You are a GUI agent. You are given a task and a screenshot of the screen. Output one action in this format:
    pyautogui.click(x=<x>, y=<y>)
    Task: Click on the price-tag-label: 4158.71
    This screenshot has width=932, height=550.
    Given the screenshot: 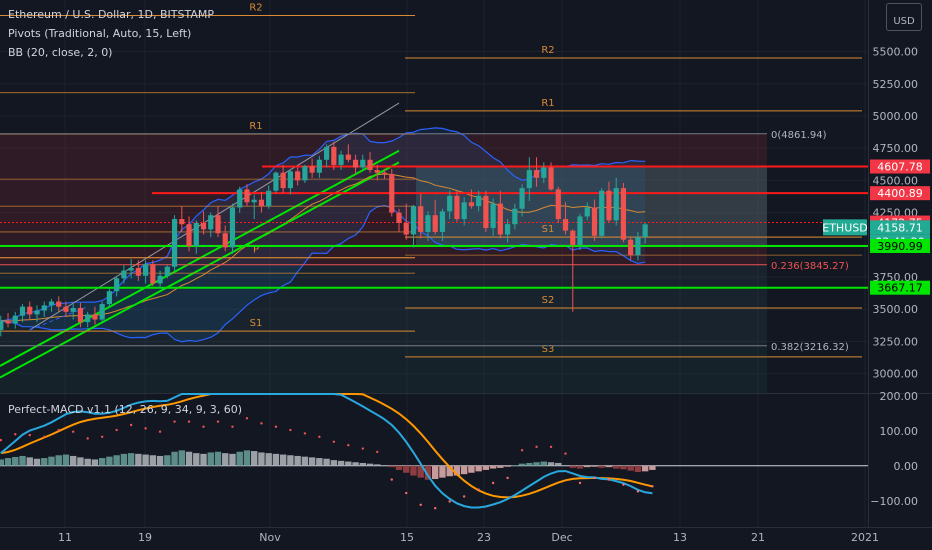 What is the action you would take?
    pyautogui.click(x=900, y=227)
    